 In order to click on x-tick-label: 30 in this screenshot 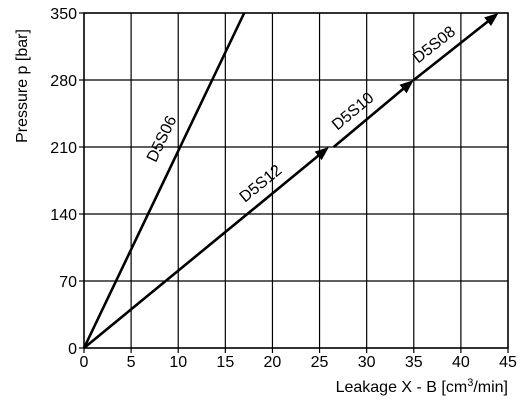, I will do `click(367, 362)`.